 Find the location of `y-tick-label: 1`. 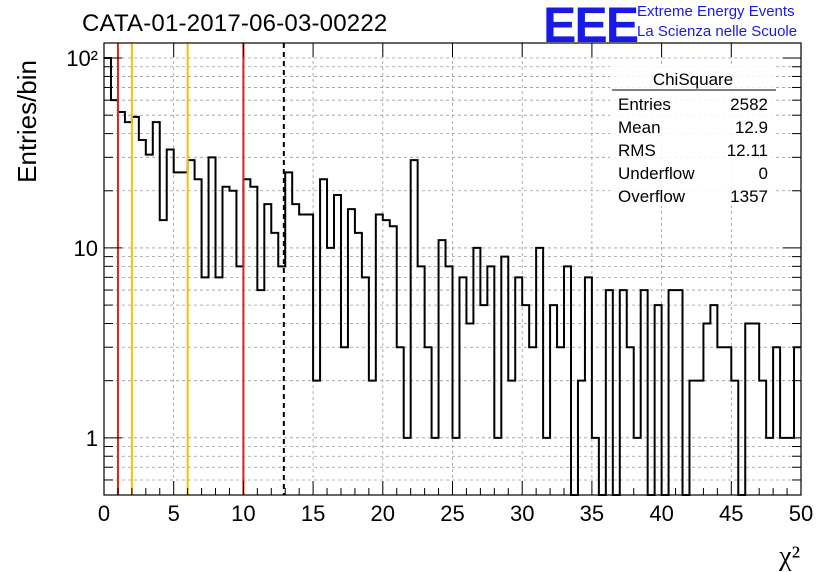

y-tick-label: 1 is located at coordinates (92, 438).